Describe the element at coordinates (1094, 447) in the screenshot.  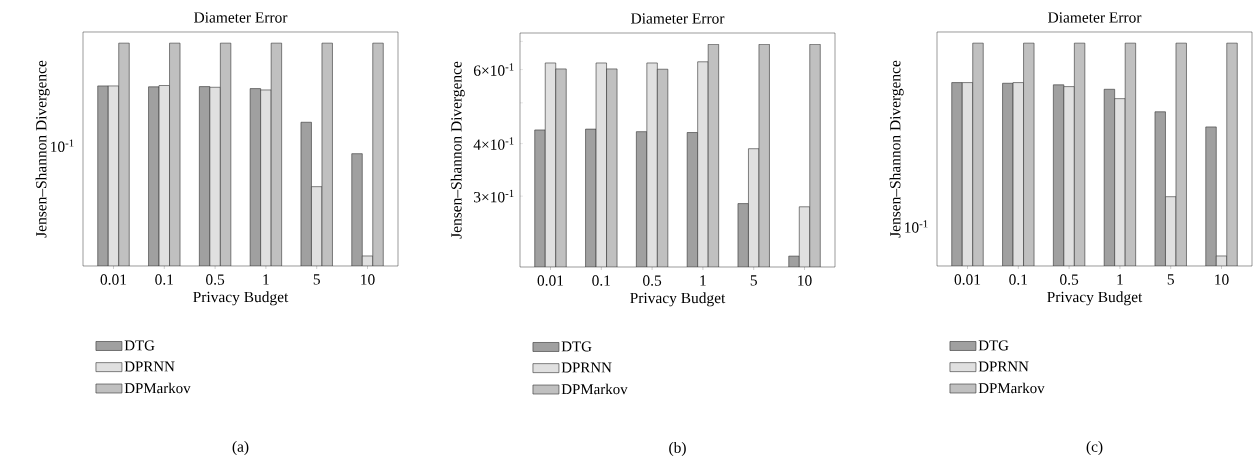
I see `text: (c)` at that location.